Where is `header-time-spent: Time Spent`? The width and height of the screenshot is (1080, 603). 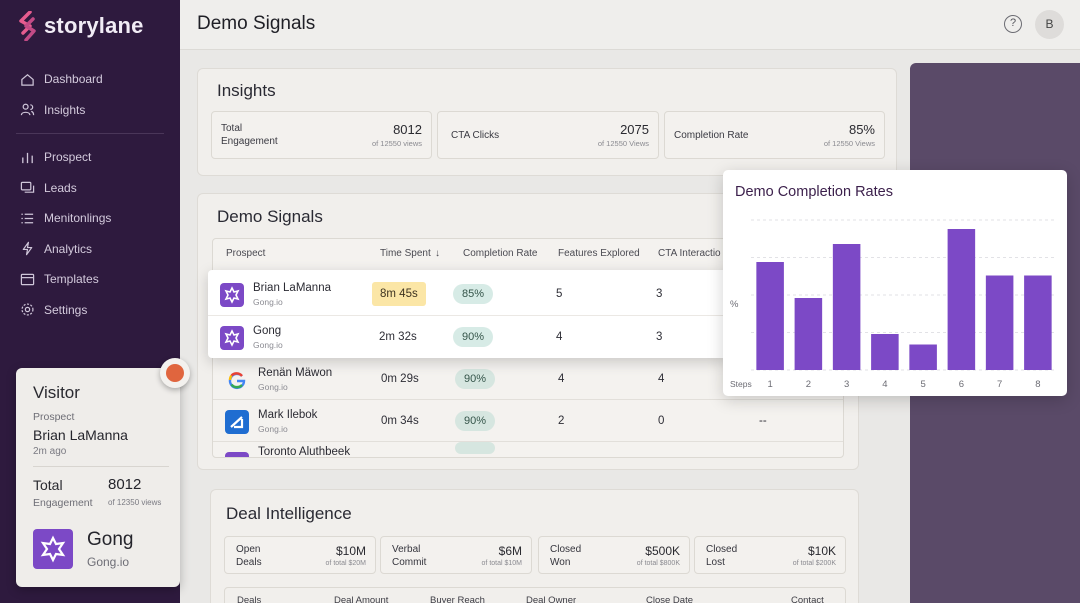
header-time-spent: Time Spent is located at coordinates (405, 253).